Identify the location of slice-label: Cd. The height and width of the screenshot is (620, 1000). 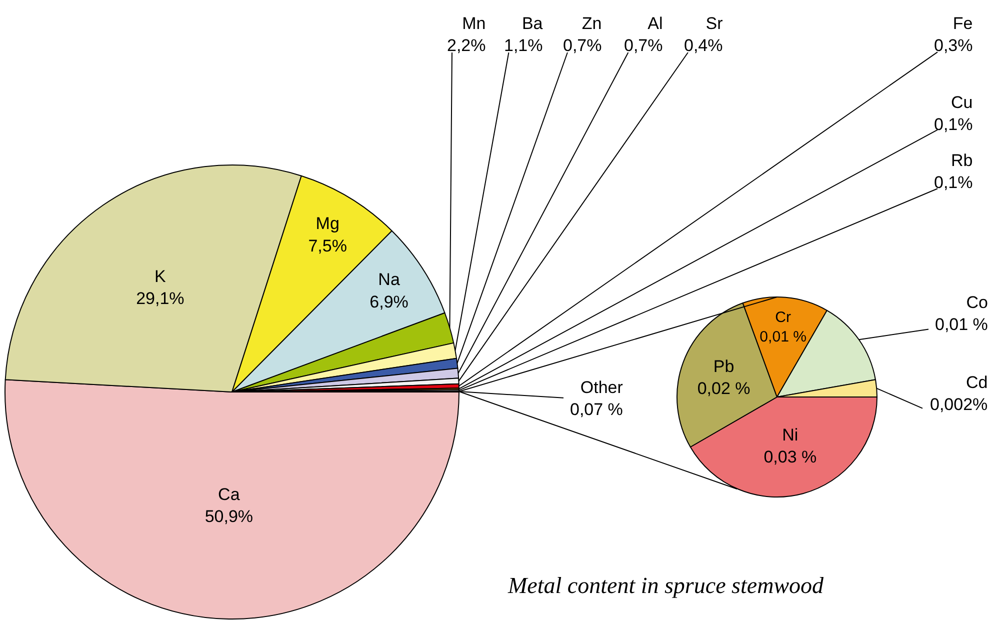
(977, 382).